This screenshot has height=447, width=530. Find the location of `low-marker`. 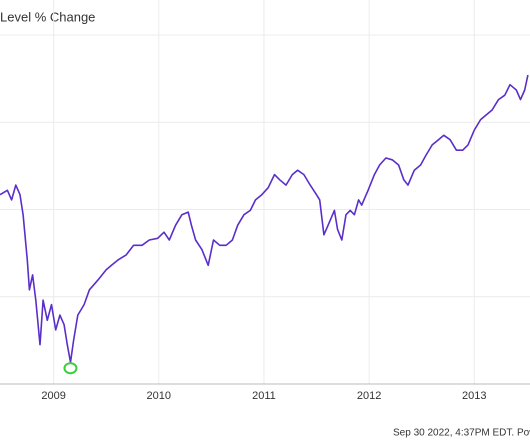

low-marker is located at coordinates (70, 368).